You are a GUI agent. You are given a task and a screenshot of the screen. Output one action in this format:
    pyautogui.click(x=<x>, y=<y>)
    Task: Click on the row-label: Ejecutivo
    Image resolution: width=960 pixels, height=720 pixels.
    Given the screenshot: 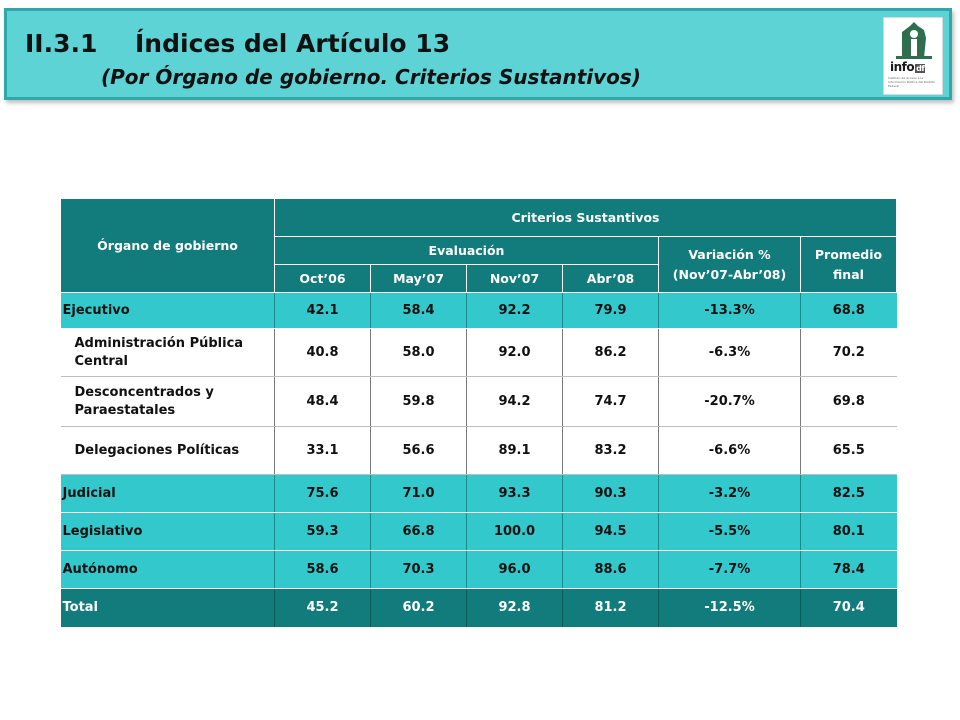 What is the action you would take?
    pyautogui.click(x=167, y=310)
    